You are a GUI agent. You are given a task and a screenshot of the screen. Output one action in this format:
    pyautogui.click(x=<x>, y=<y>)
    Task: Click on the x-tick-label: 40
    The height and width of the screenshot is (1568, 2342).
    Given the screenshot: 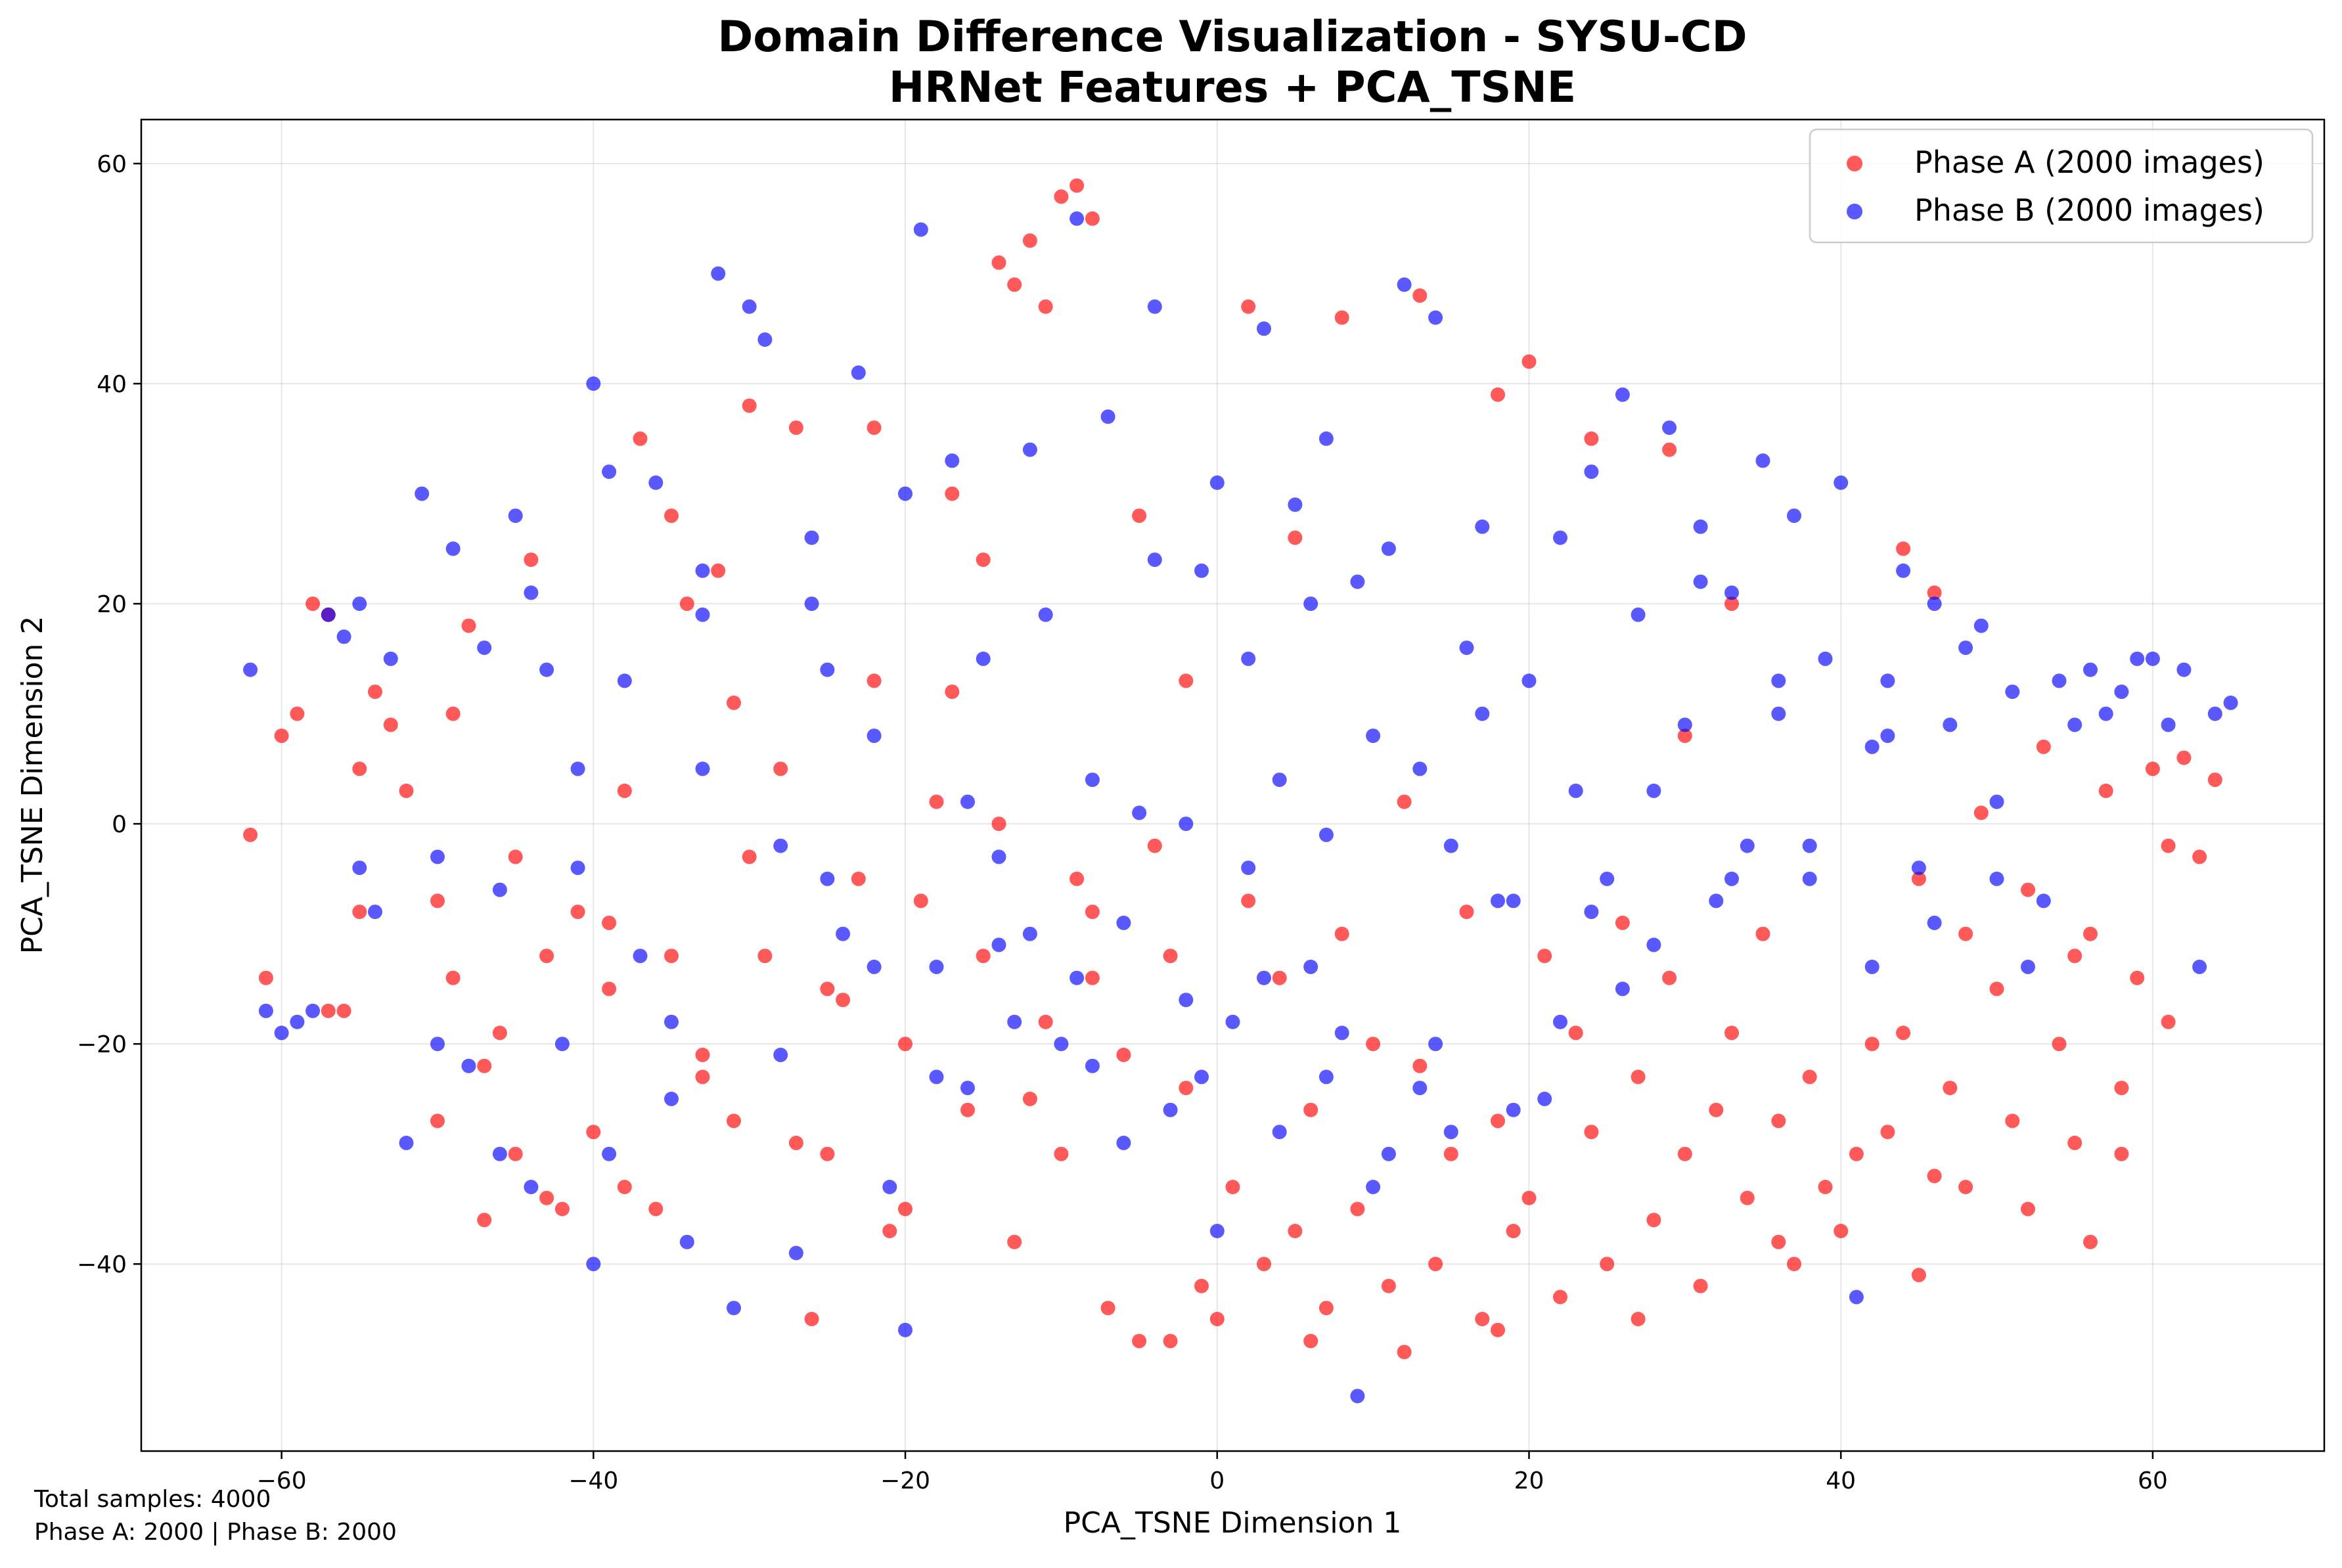 What is the action you would take?
    pyautogui.click(x=1841, y=1480)
    